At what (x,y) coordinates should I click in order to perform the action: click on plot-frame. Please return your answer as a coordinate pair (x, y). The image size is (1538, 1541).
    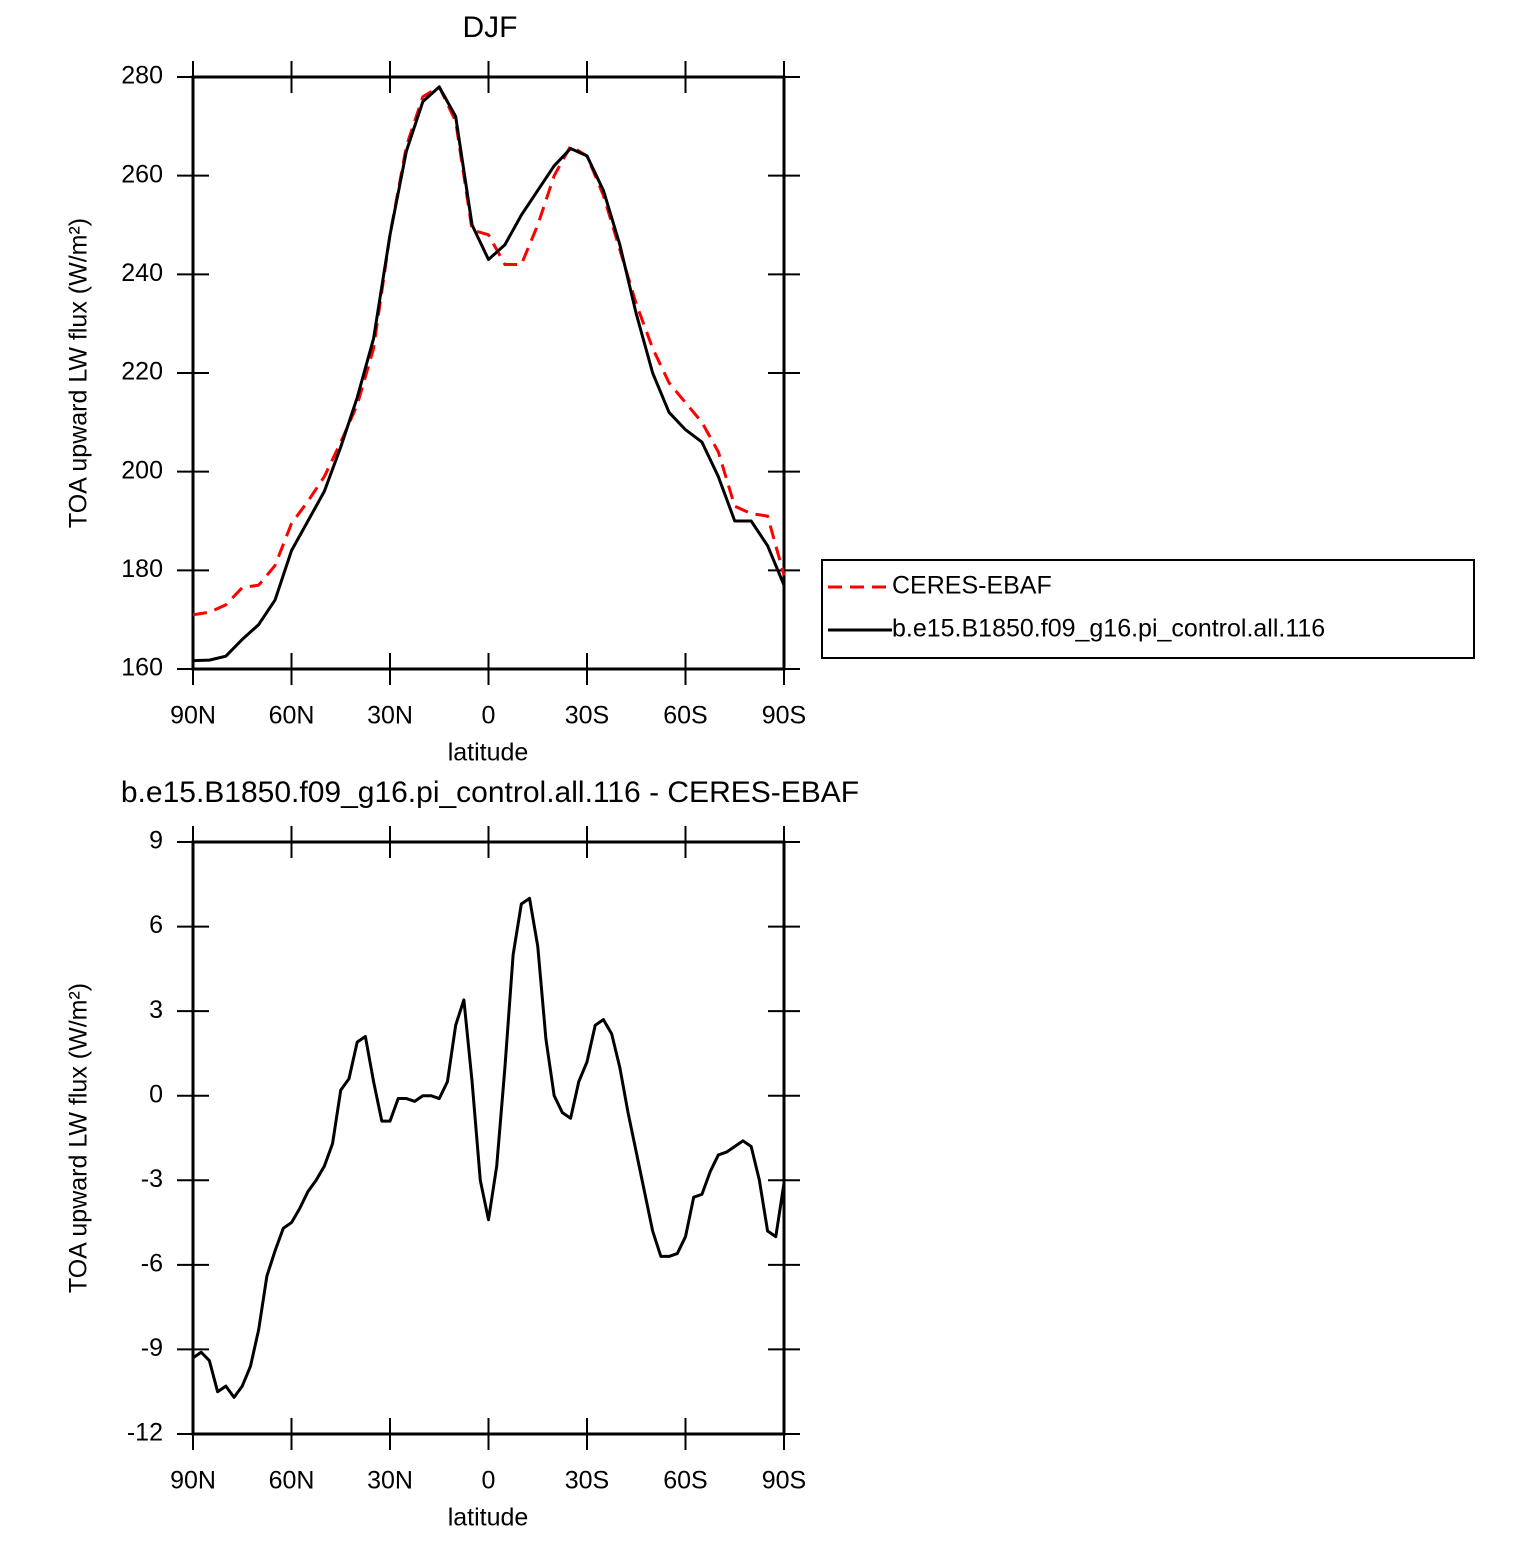
    Looking at the image, I should click on (488, 1138).